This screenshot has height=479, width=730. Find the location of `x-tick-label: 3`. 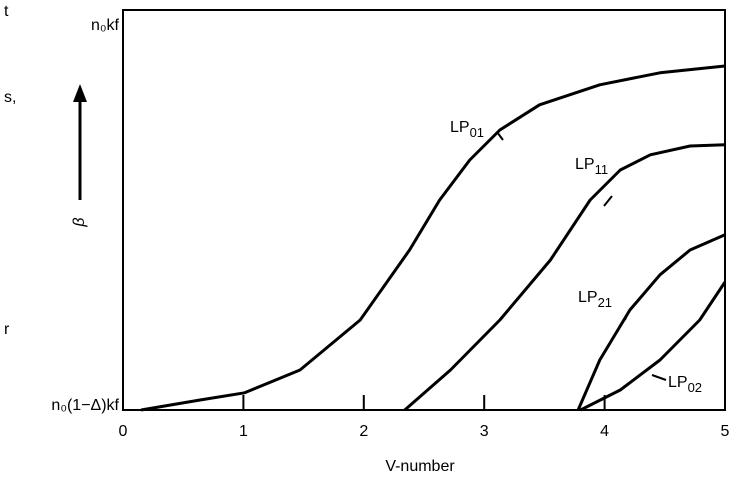

x-tick-label: 3 is located at coordinates (484, 431).